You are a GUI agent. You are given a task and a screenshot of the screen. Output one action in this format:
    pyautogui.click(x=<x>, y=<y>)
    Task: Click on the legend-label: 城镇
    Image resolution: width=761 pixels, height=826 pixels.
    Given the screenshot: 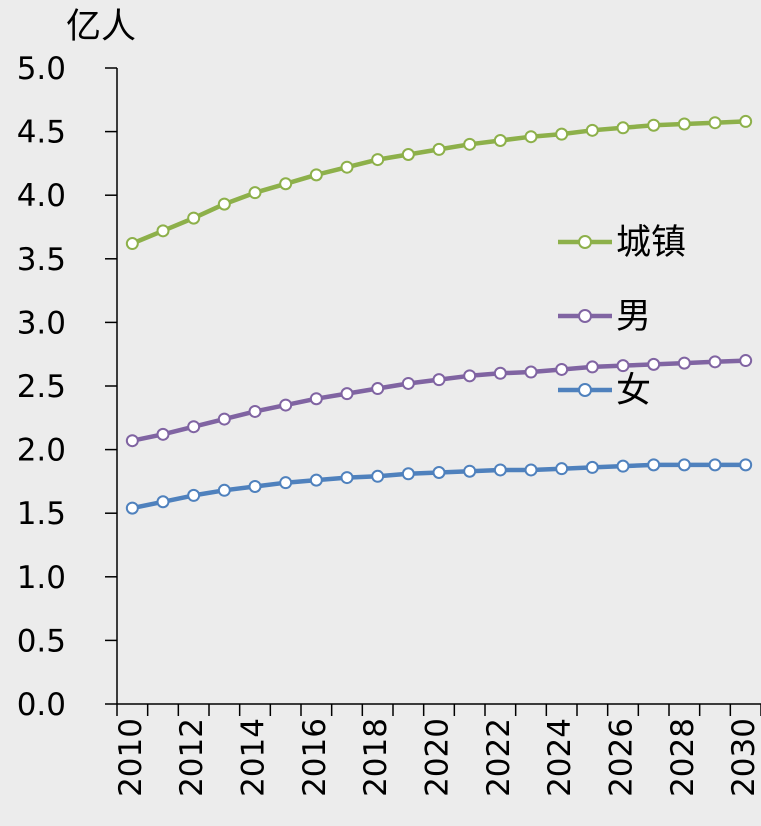 What is the action you would take?
    pyautogui.click(x=651, y=243)
    